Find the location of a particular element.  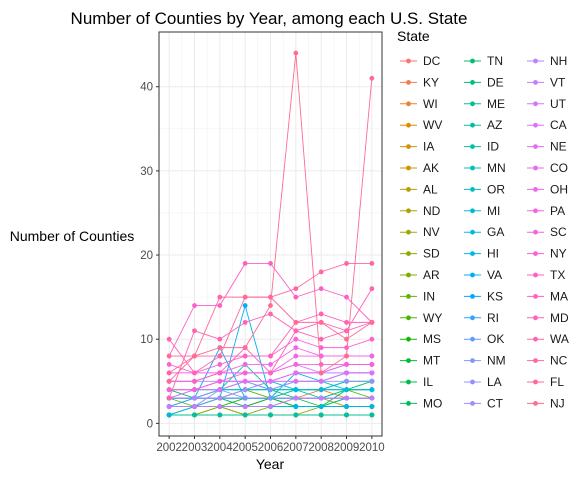

legend-label: KY is located at coordinates (431, 82).